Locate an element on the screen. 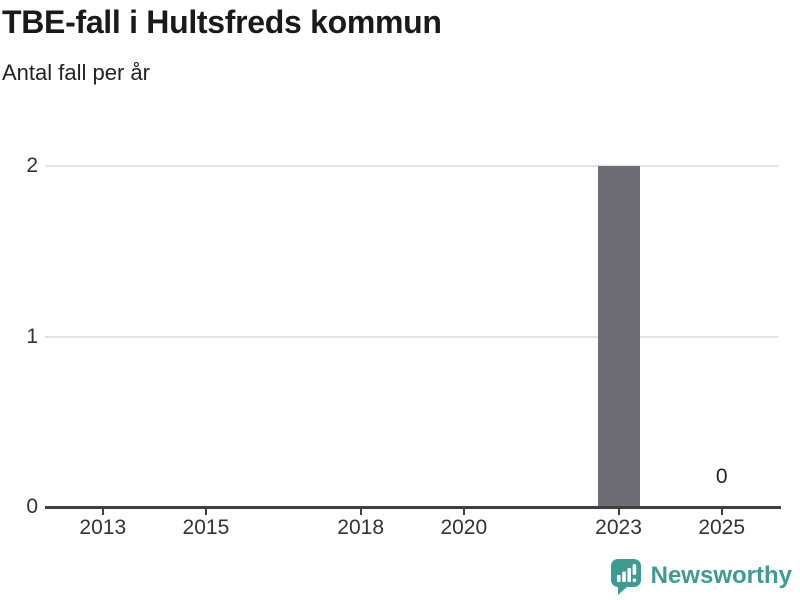 The height and width of the screenshot is (600, 800). x-axis-tick-label: 2018 is located at coordinates (360, 527).